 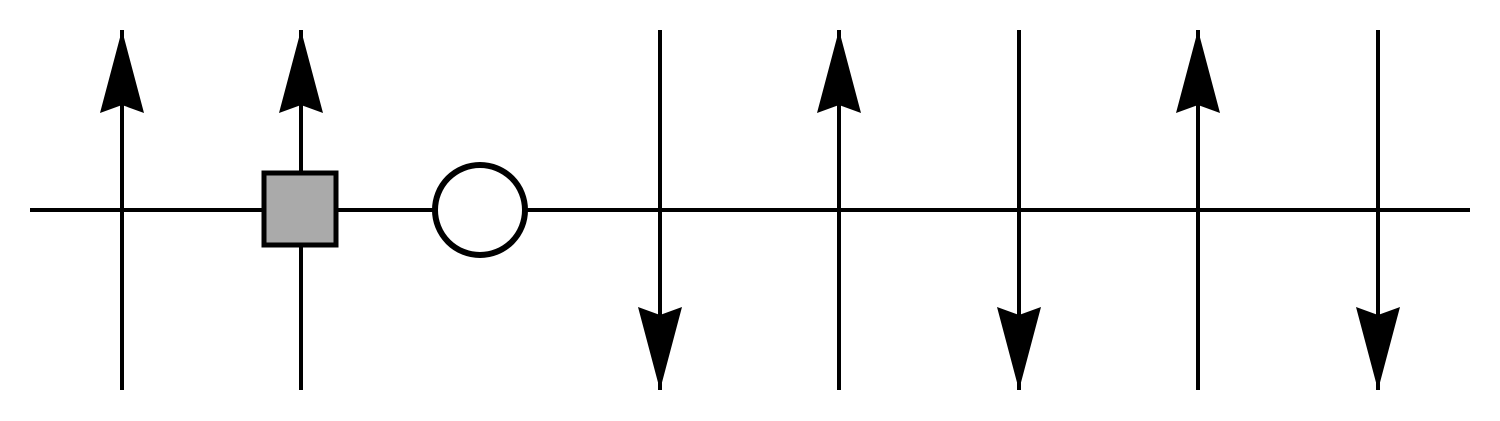 What do you see at coordinates (300, 209) in the screenshot?
I see `square-vertex` at bounding box center [300, 209].